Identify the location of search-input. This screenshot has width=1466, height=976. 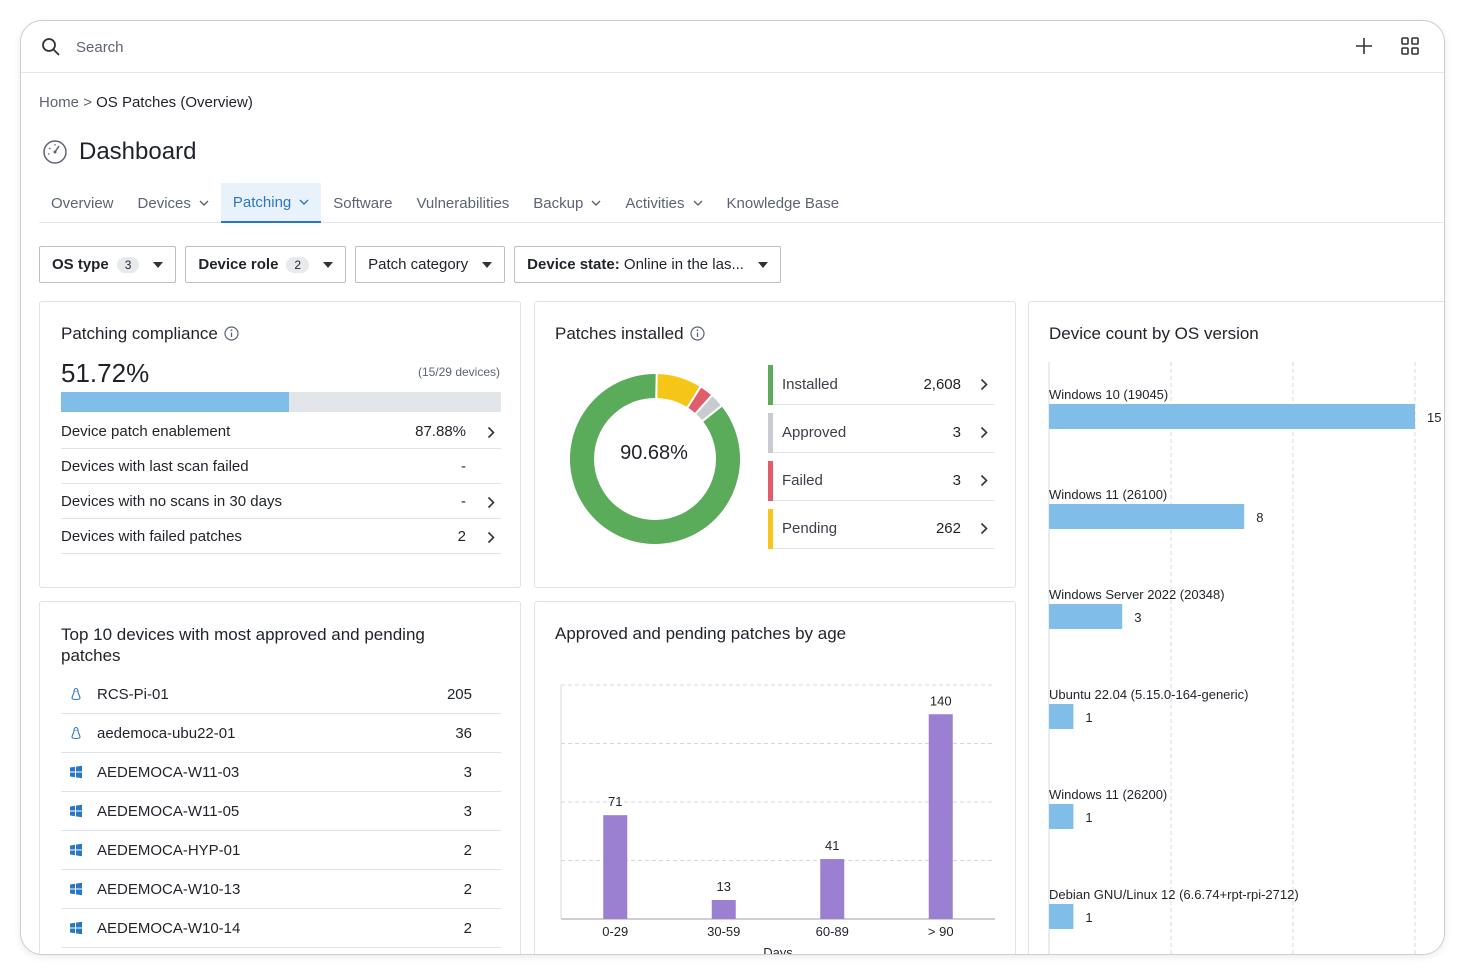
(376, 47).